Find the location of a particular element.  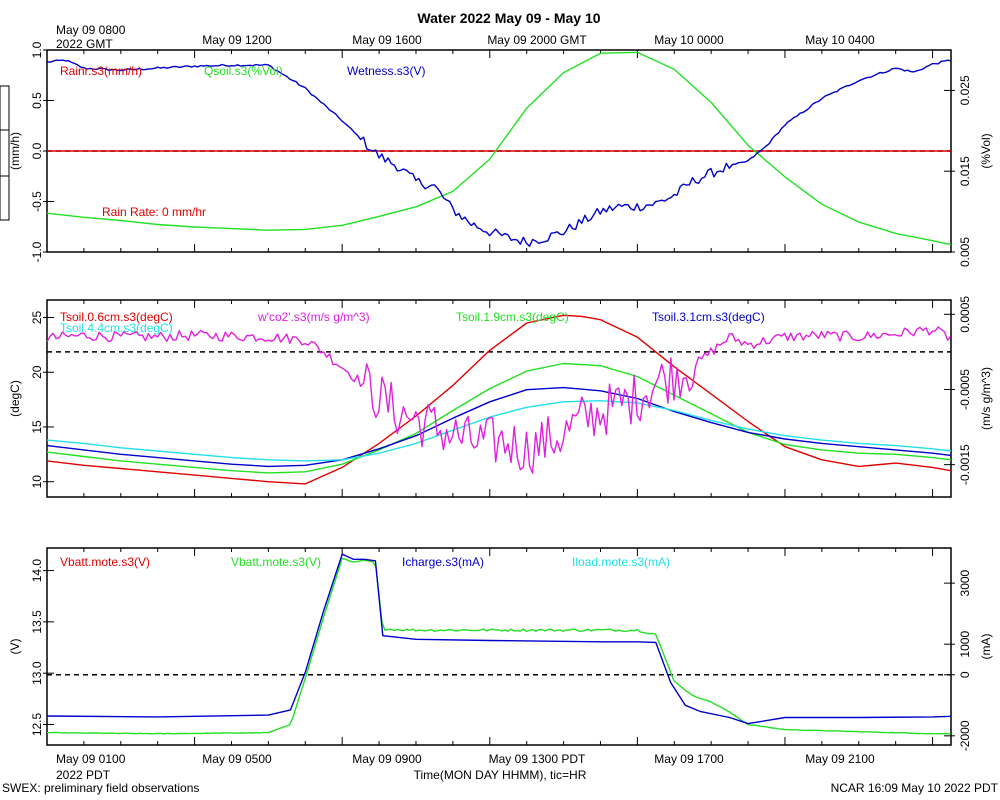

bottom-tick-label: May 09 1700 is located at coordinates (689, 759).